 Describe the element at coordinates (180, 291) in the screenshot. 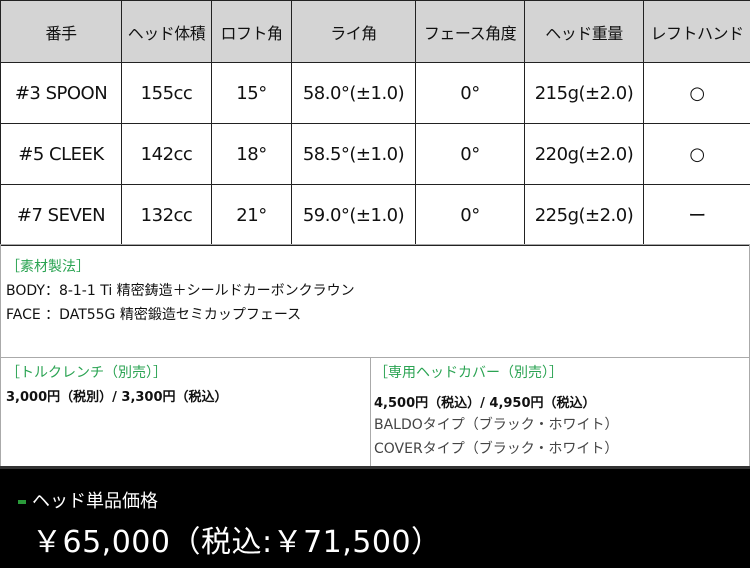

I see `material-body: BODY：8-1-1 Ti 精密鋳造＋シールドカーボンクラウン` at that location.